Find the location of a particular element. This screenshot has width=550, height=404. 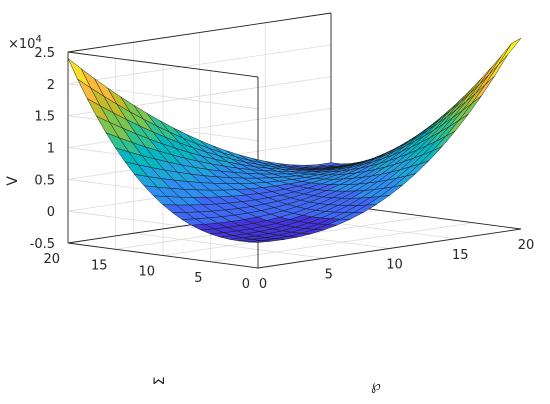

z-tick-label: 0 is located at coordinates (51, 212).